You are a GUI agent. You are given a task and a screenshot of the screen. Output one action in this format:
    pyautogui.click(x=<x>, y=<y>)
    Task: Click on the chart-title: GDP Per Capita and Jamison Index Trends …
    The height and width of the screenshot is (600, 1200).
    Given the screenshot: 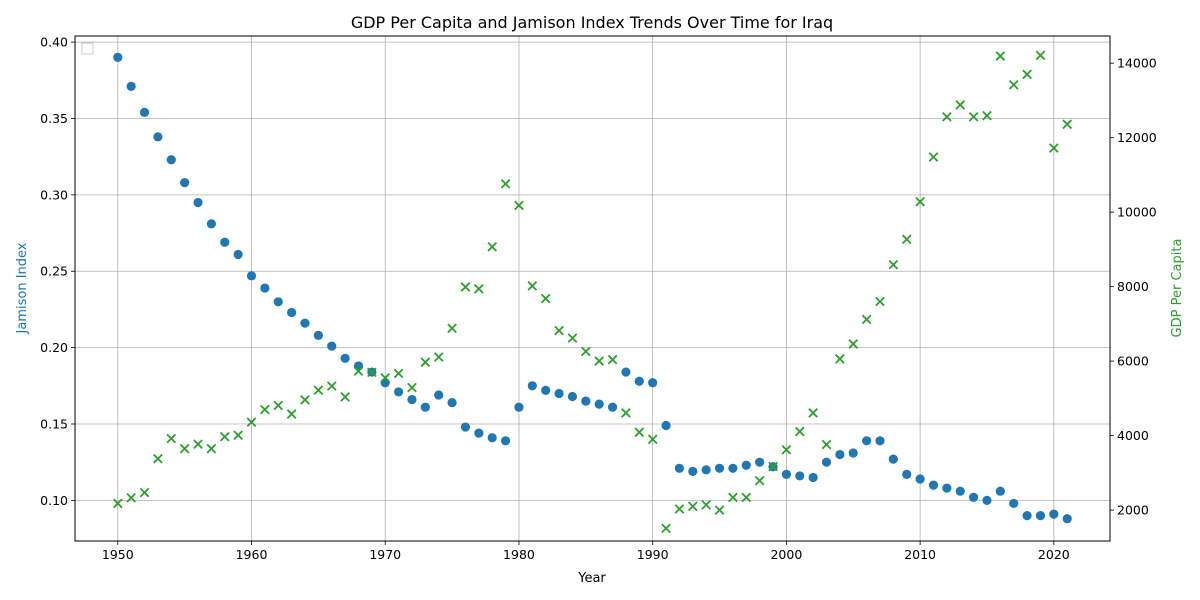 What is the action you would take?
    pyautogui.click(x=592, y=22)
    